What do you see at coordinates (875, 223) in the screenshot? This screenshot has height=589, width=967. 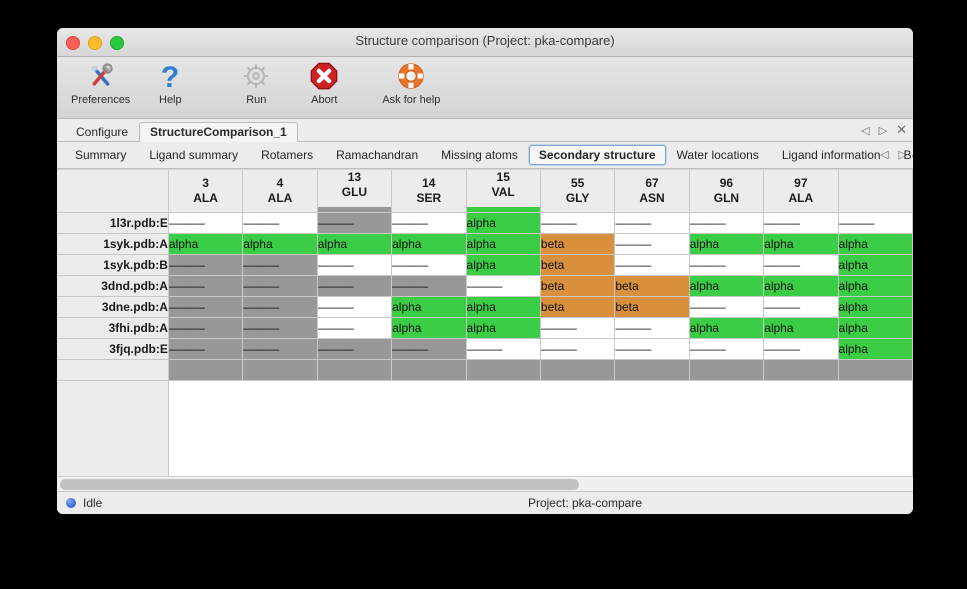 I see `cell-1l3r.pdb:E-extra: ———` at bounding box center [875, 223].